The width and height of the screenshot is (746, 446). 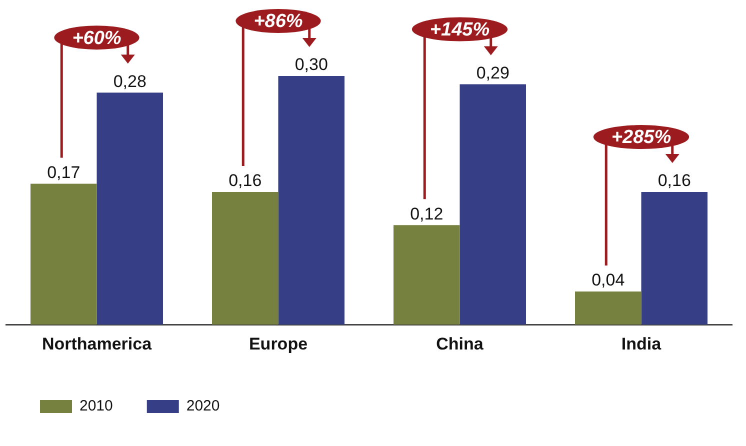 What do you see at coordinates (278, 21) in the screenshot?
I see `text: +86%` at bounding box center [278, 21].